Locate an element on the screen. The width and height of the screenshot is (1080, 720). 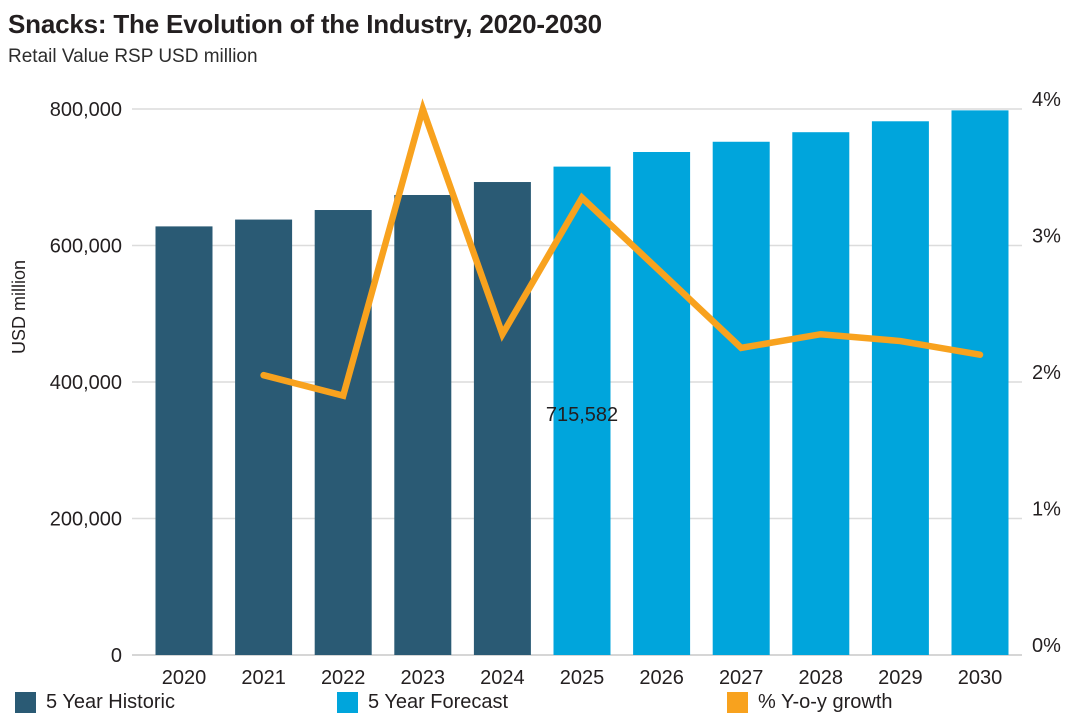
bar-2026 is located at coordinates (662, 403).